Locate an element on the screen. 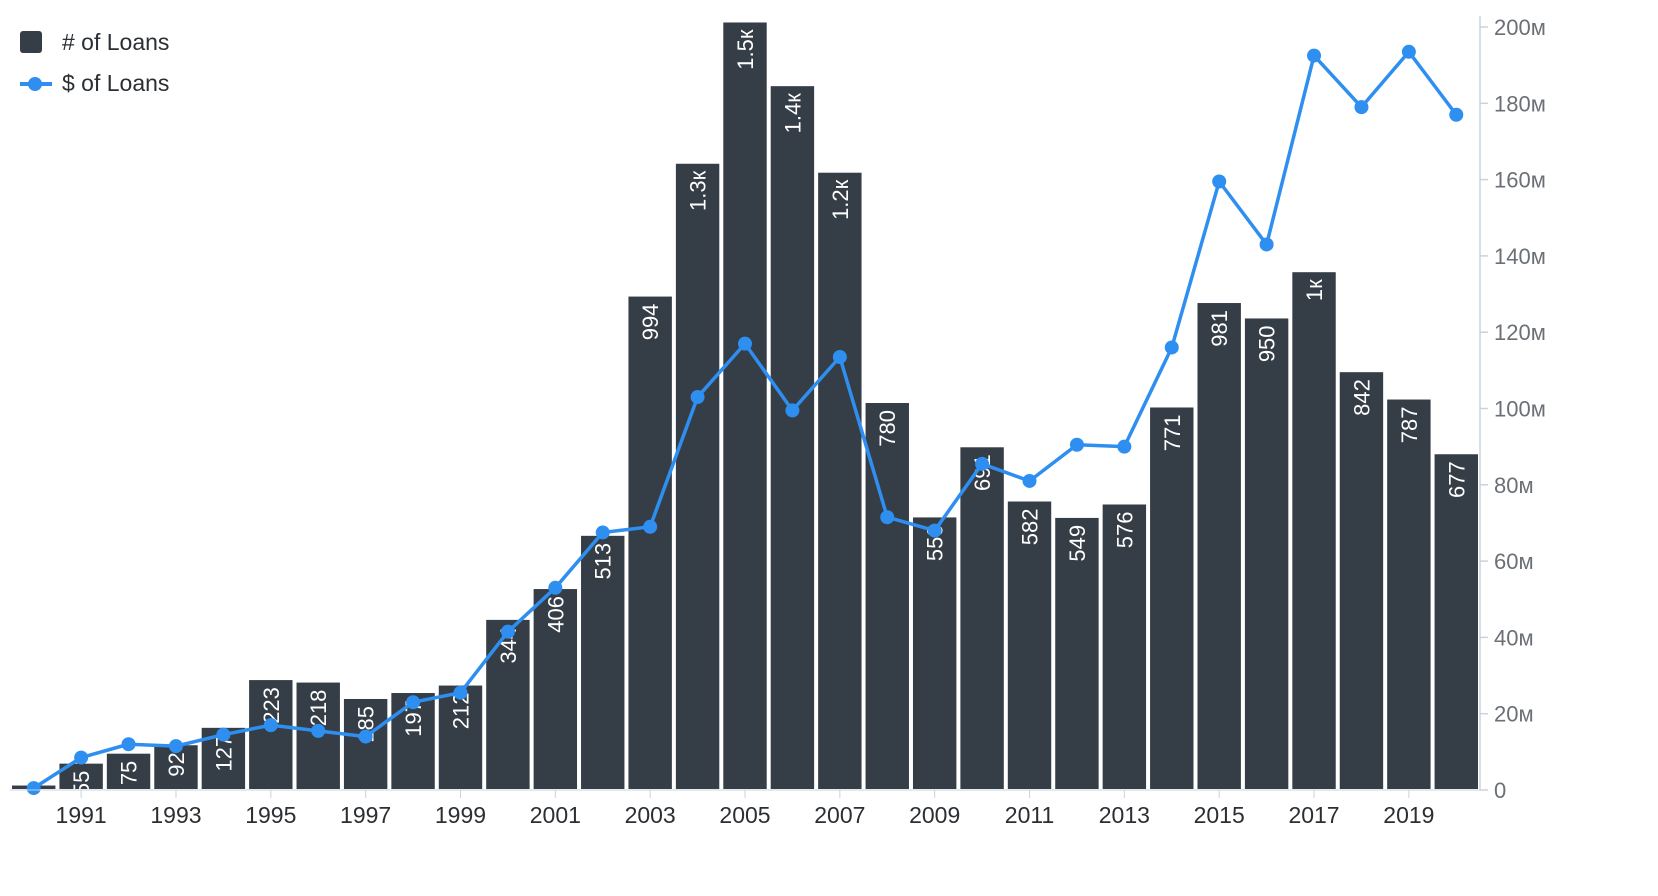  loan-amount-point-2005 is located at coordinates (745, 343).